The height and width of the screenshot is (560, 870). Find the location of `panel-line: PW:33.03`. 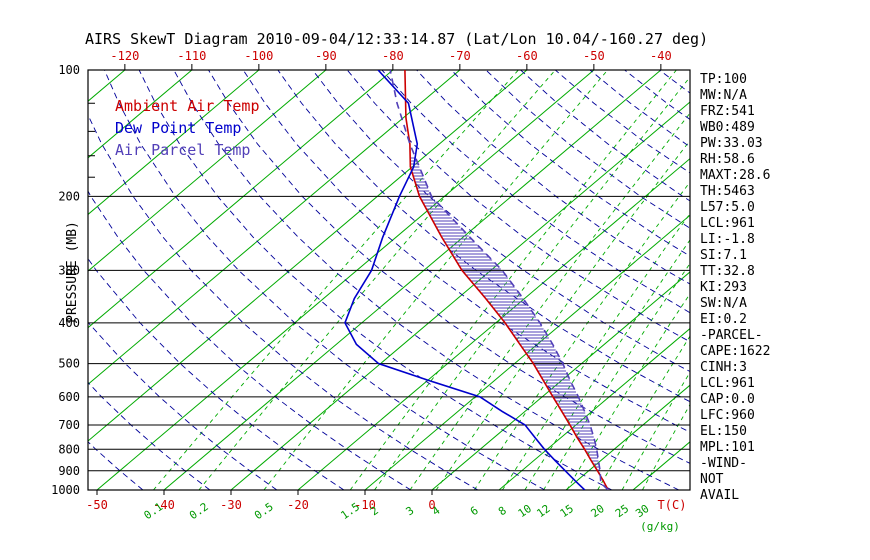

panel-line: PW:33.03 is located at coordinates (731, 143).